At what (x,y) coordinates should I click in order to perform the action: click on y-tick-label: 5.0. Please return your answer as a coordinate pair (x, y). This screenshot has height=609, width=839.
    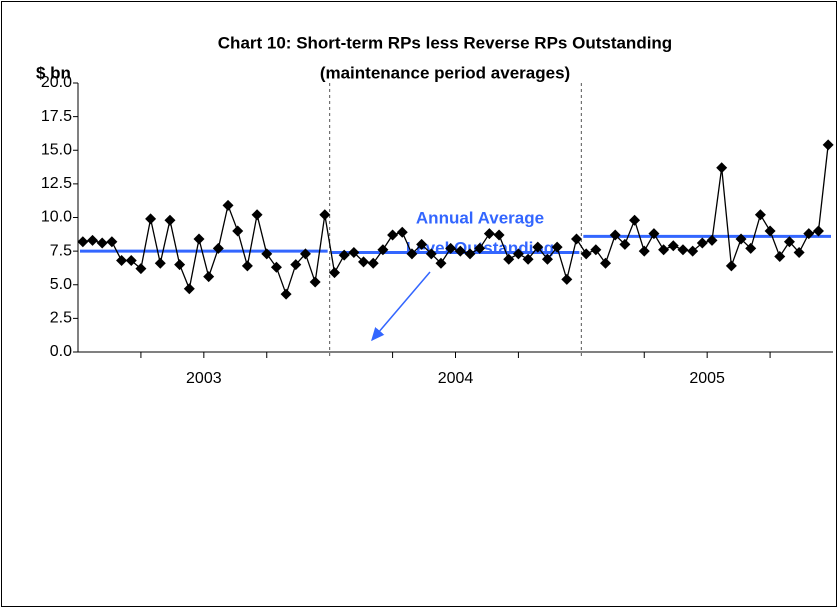
    Looking at the image, I should click on (61, 284).